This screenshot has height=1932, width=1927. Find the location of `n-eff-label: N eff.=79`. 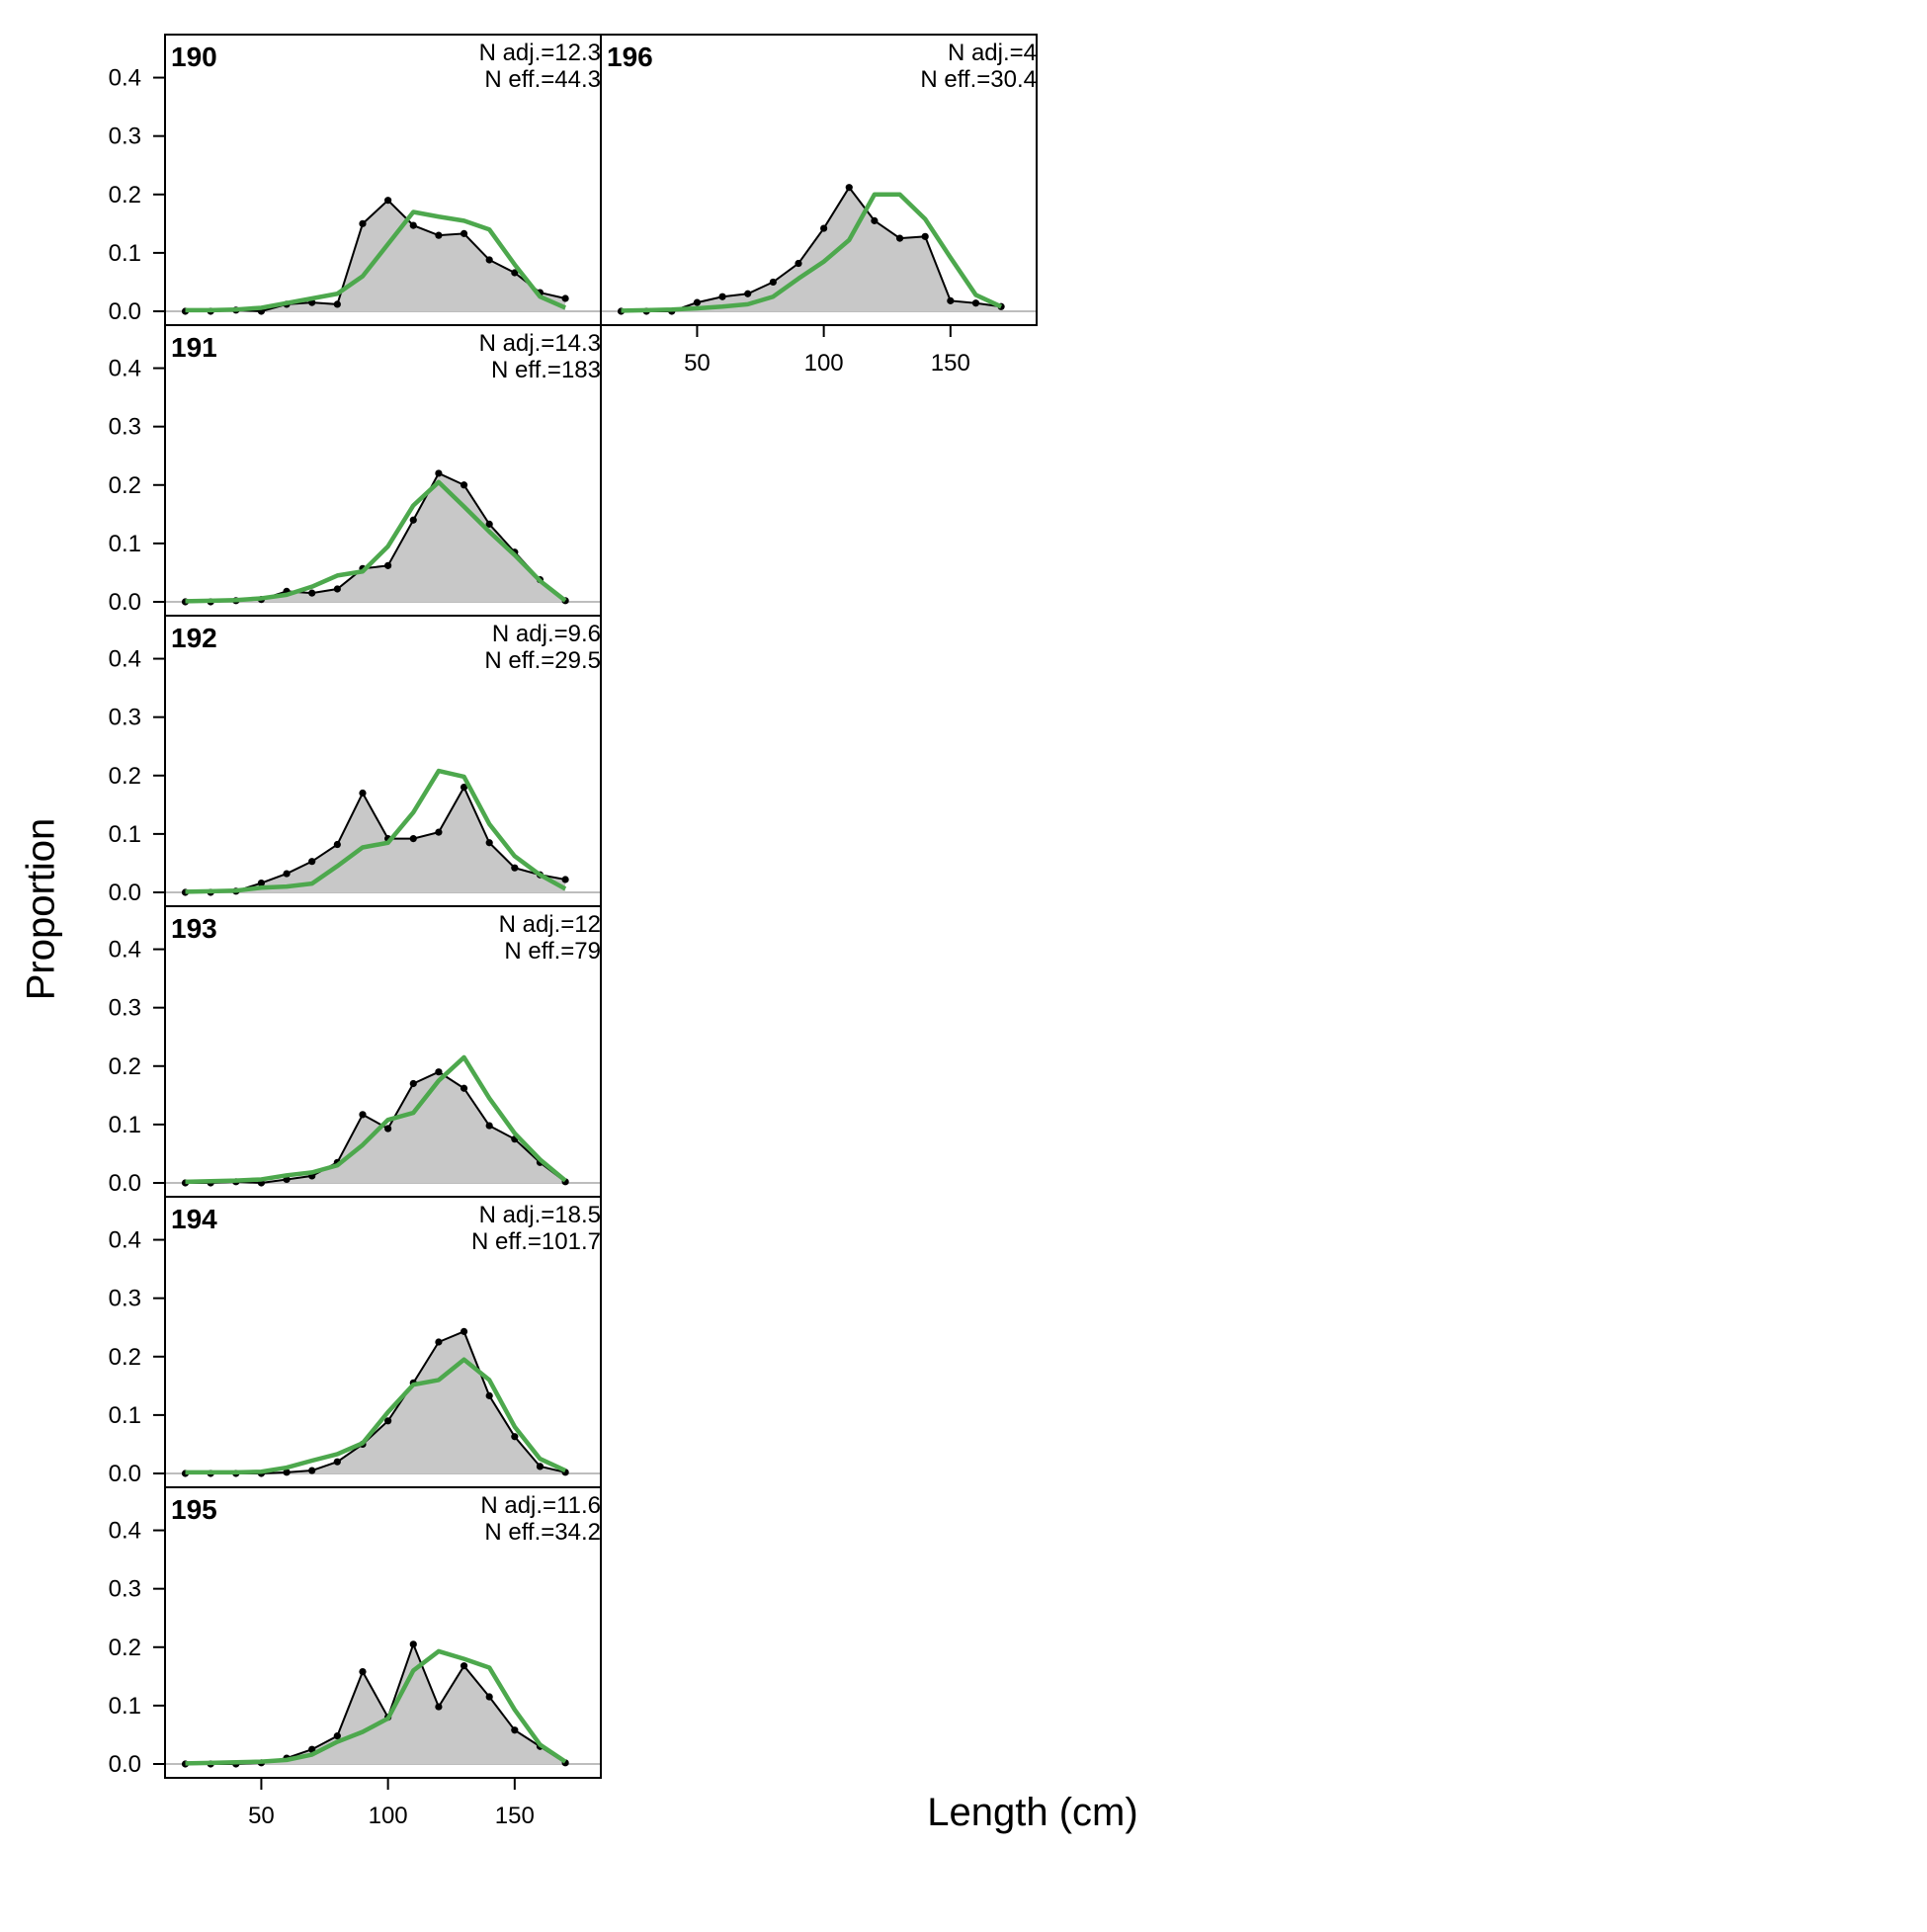

n-eff-label: N eff.=79 is located at coordinates (552, 951).